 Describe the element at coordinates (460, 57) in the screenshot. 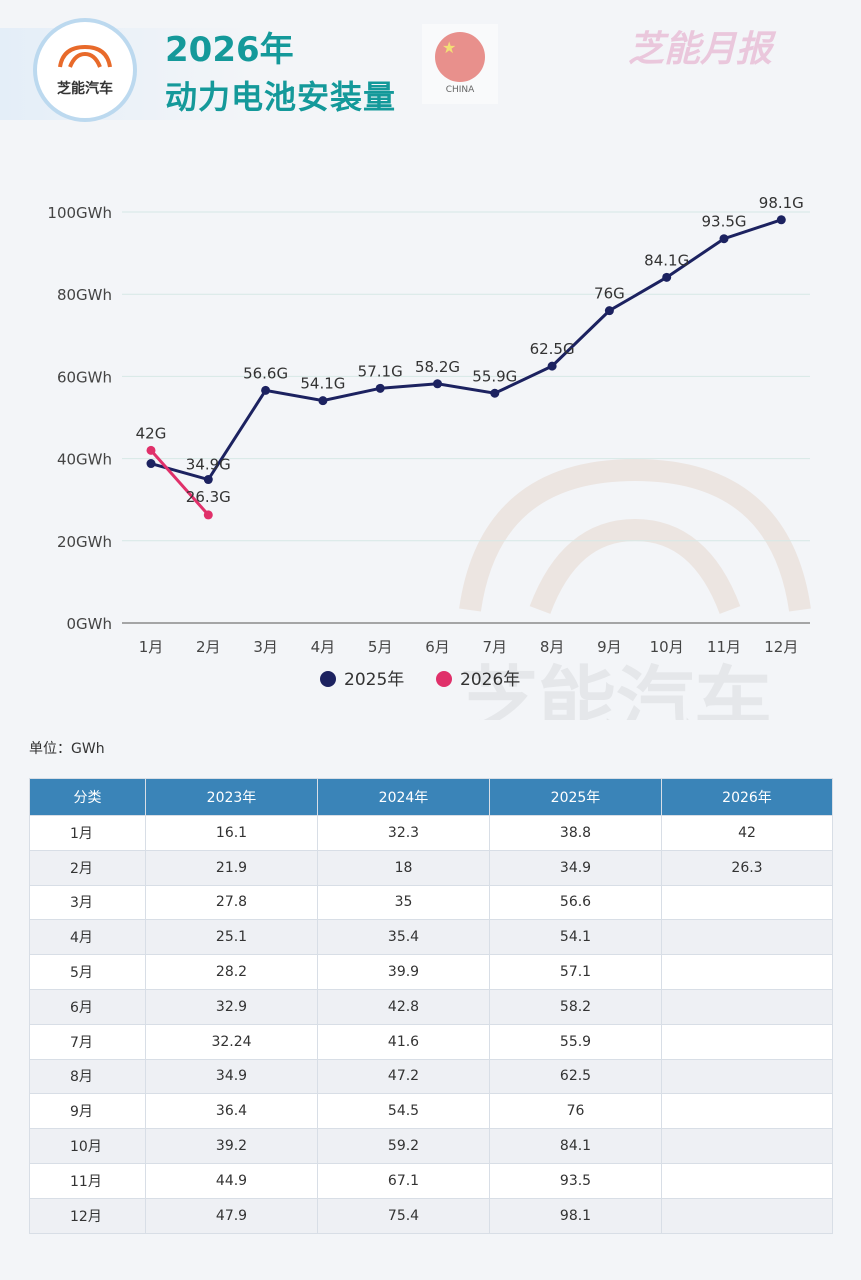

I see `flag-icon: ★` at that location.